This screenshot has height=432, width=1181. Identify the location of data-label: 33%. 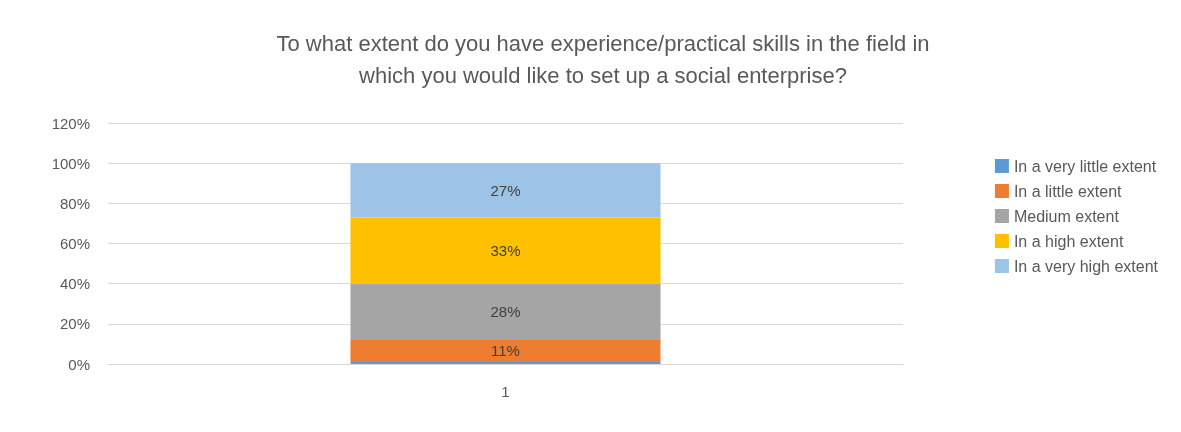
(505, 251).